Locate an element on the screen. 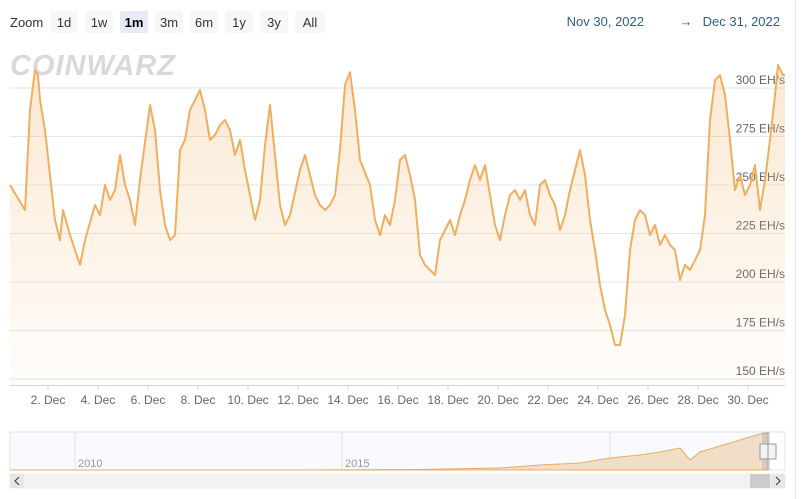 Image resolution: width=802 pixels, height=499 pixels. range-arrow: → is located at coordinates (686, 21).